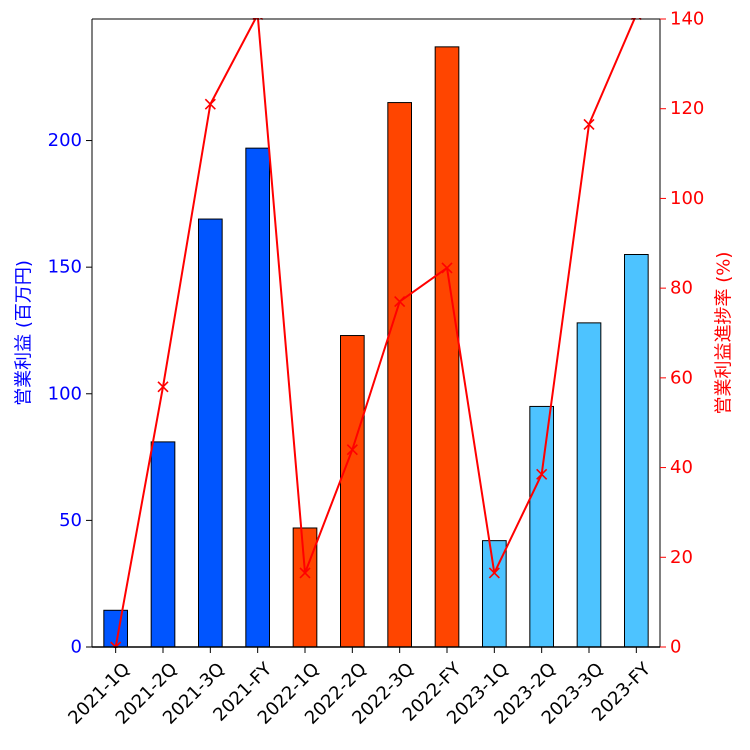 The width and height of the screenshot is (750, 750). What do you see at coordinates (636, 451) in the screenshot?
I see `bar-2023-FY` at bounding box center [636, 451].